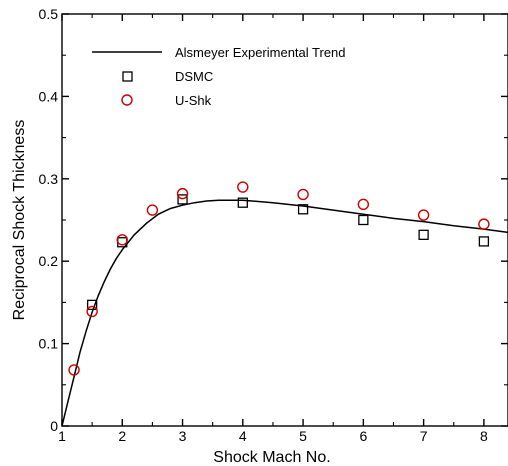  What do you see at coordinates (303, 436) in the screenshot?
I see `x-tick-label: 5` at bounding box center [303, 436].